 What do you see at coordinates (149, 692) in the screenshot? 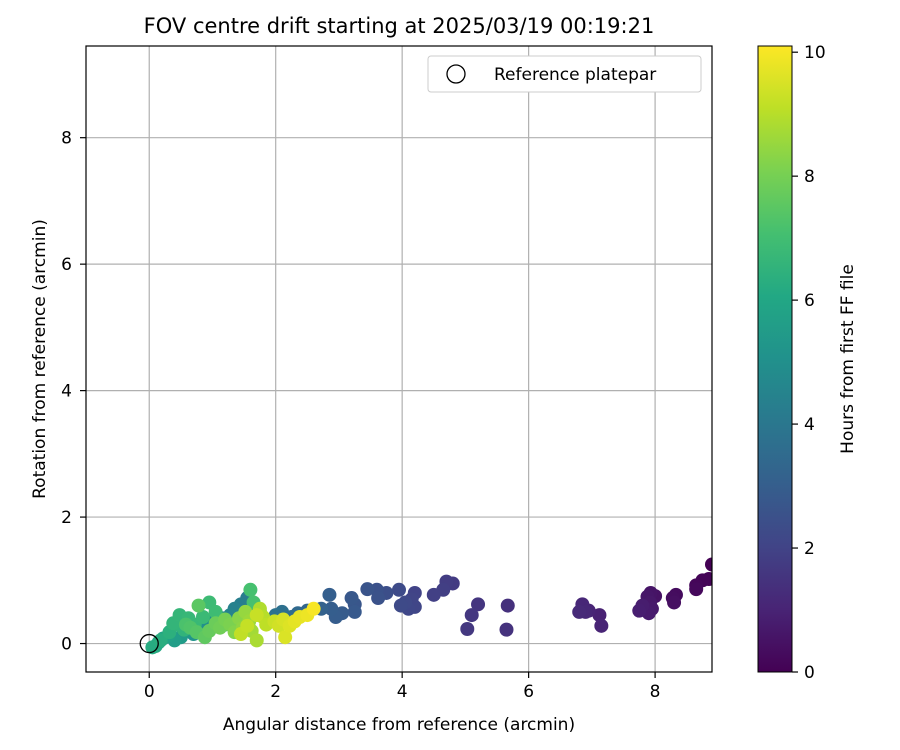
I see `x-tick-label: 0` at bounding box center [149, 692].